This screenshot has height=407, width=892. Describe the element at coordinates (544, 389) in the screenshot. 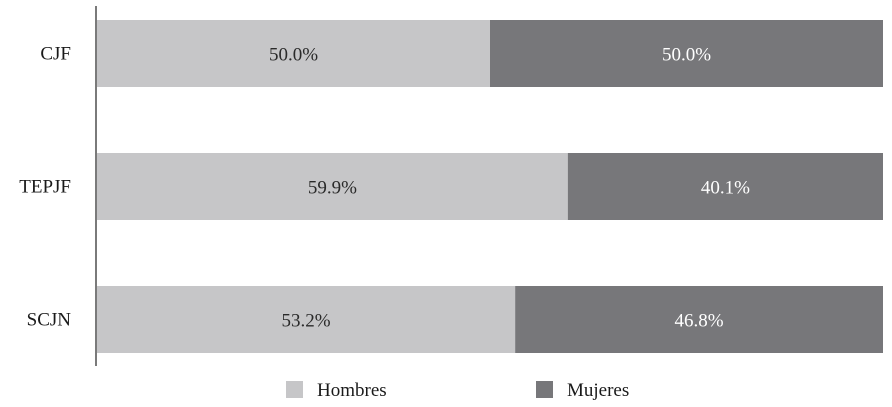

I see `legend-swatch-mujeres` at that location.